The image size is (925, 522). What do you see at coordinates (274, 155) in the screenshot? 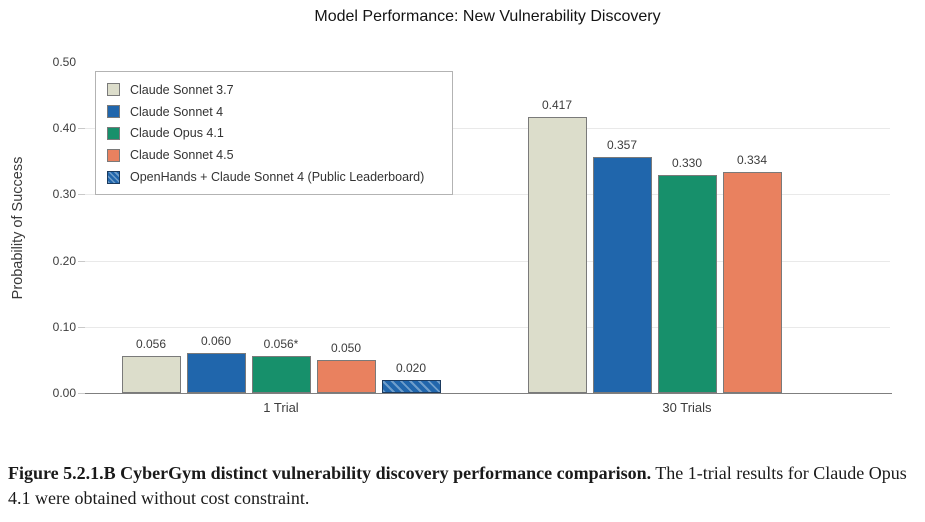
I see `legend-item: Claude Sonnet 4.5` at bounding box center [274, 155].